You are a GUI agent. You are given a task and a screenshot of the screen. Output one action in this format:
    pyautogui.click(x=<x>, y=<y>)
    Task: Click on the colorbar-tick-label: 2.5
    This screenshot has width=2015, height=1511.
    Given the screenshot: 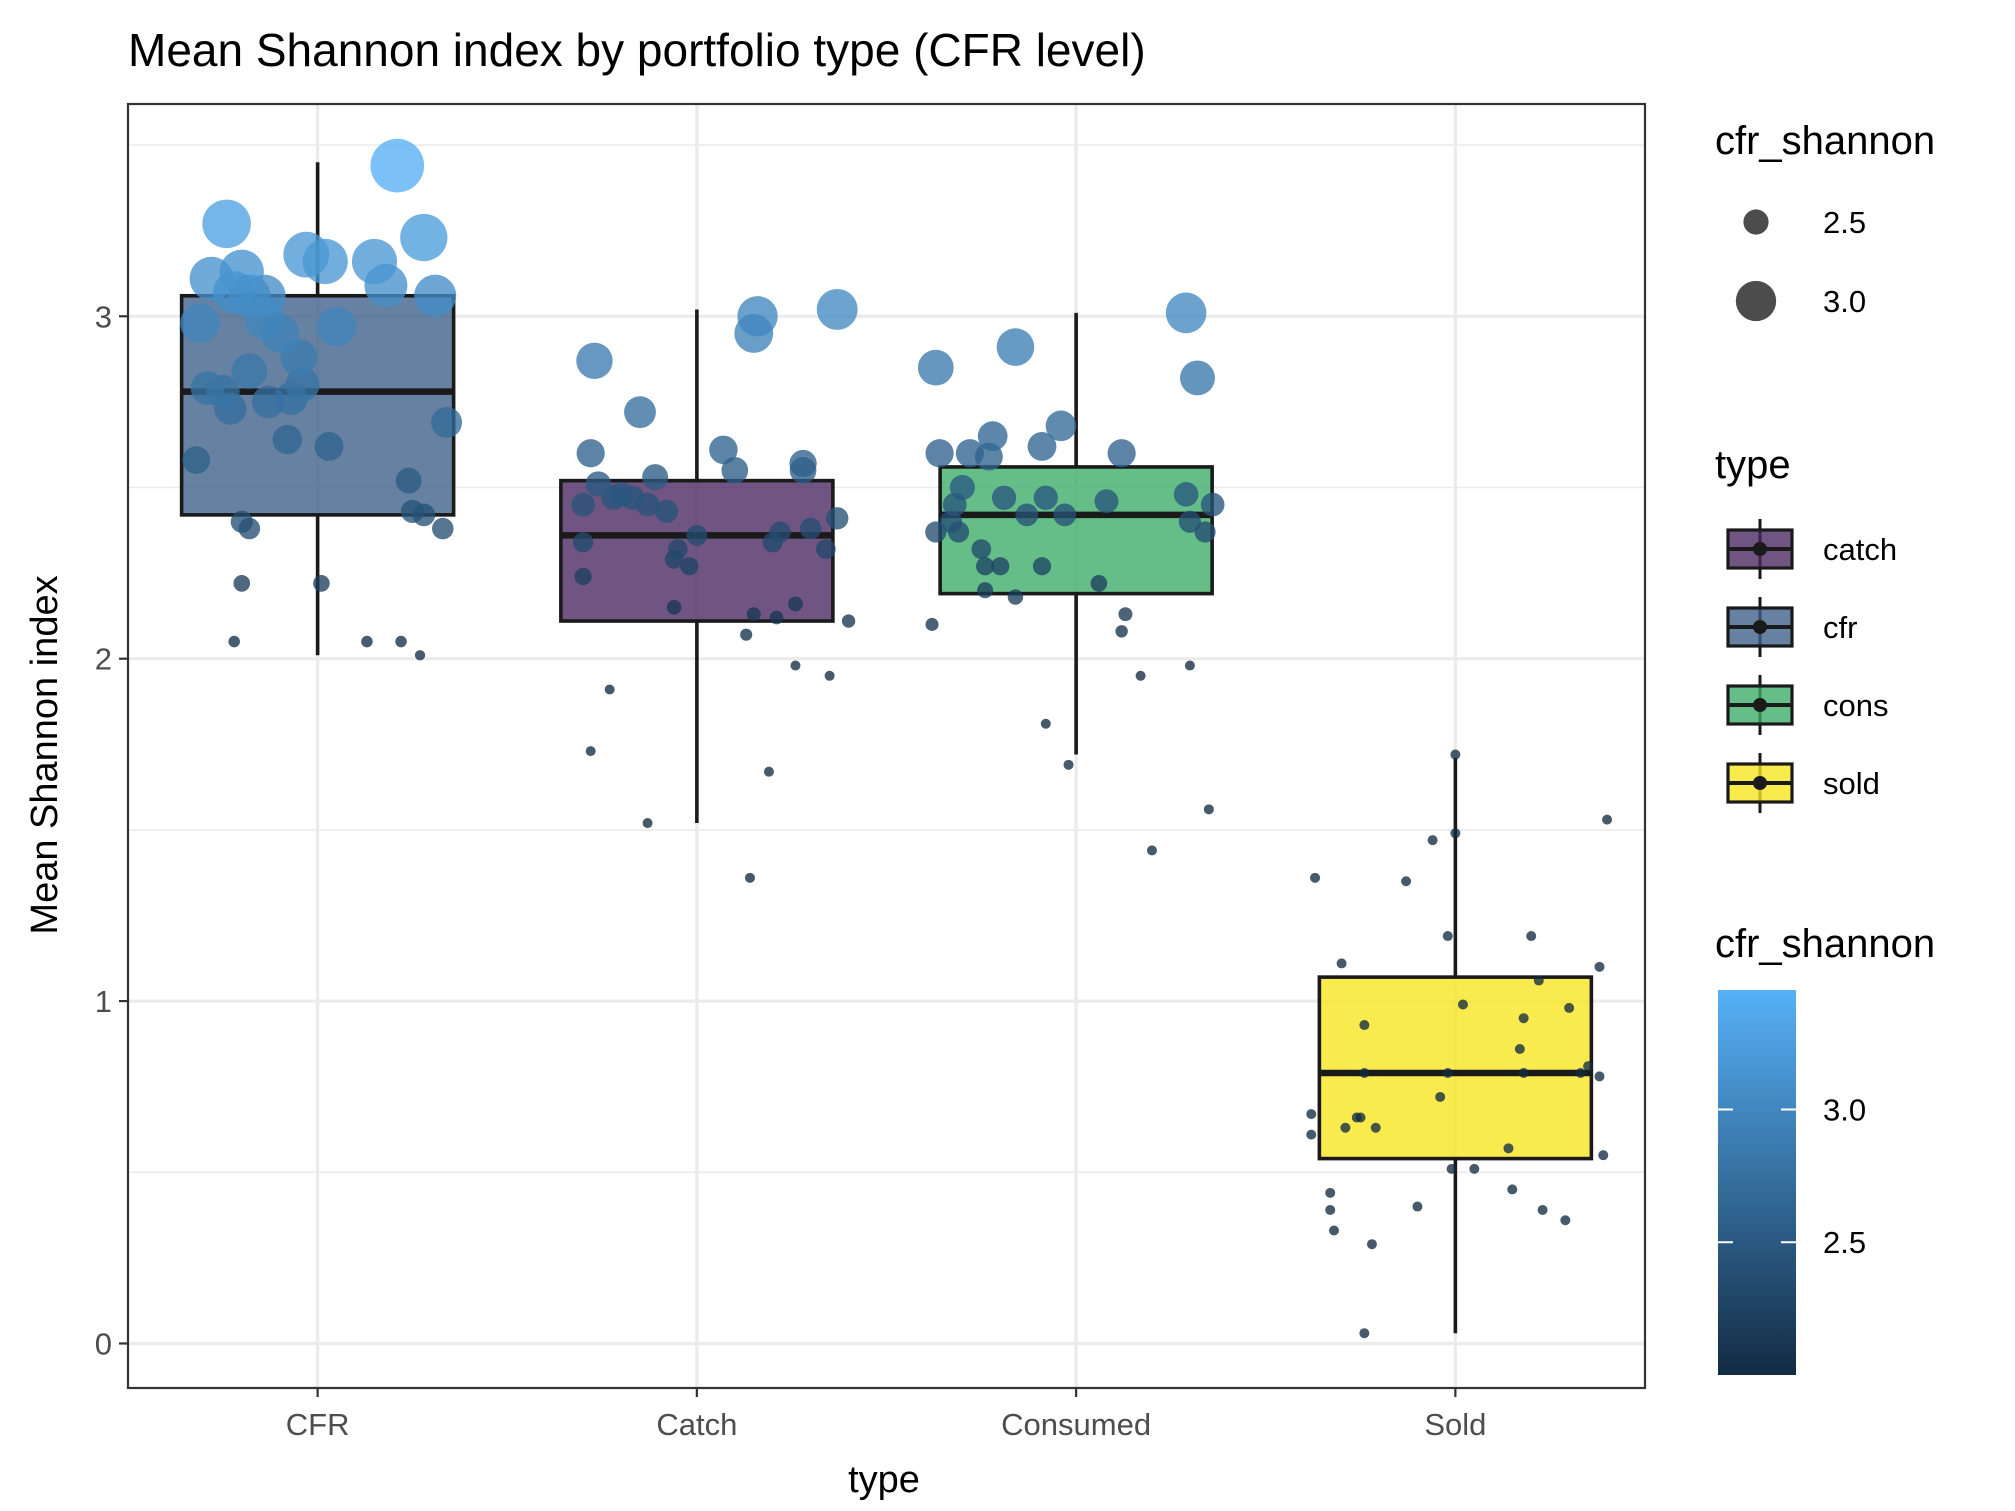 What is the action you would take?
    pyautogui.click(x=1844, y=1242)
    